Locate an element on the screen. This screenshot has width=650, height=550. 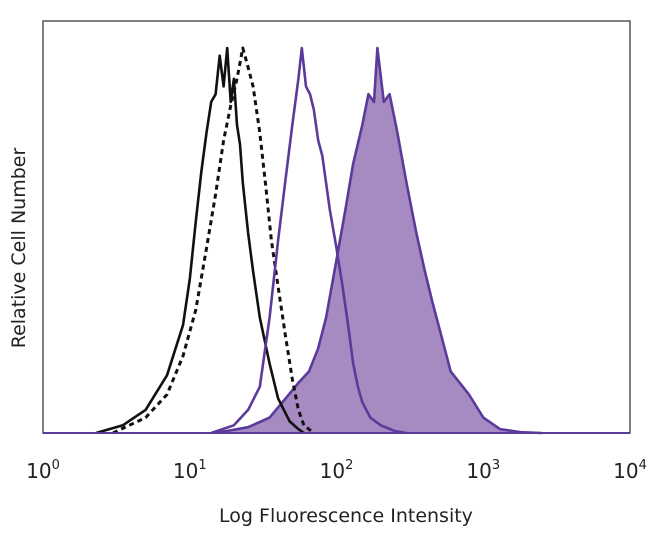
x-tick-label-4: 104 is located at coordinates (630, 470).